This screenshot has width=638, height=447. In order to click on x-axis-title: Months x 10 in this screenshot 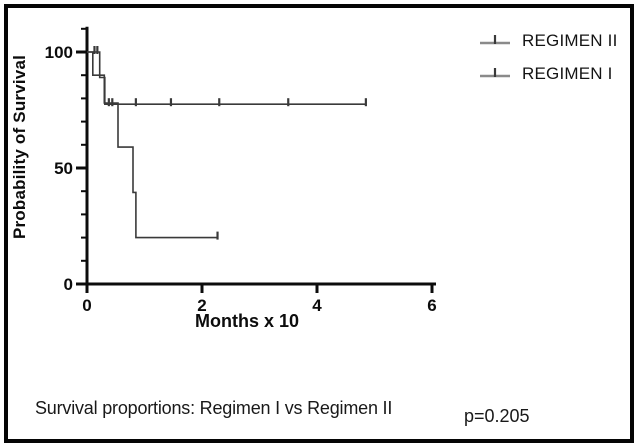, I will do `click(247, 321)`.